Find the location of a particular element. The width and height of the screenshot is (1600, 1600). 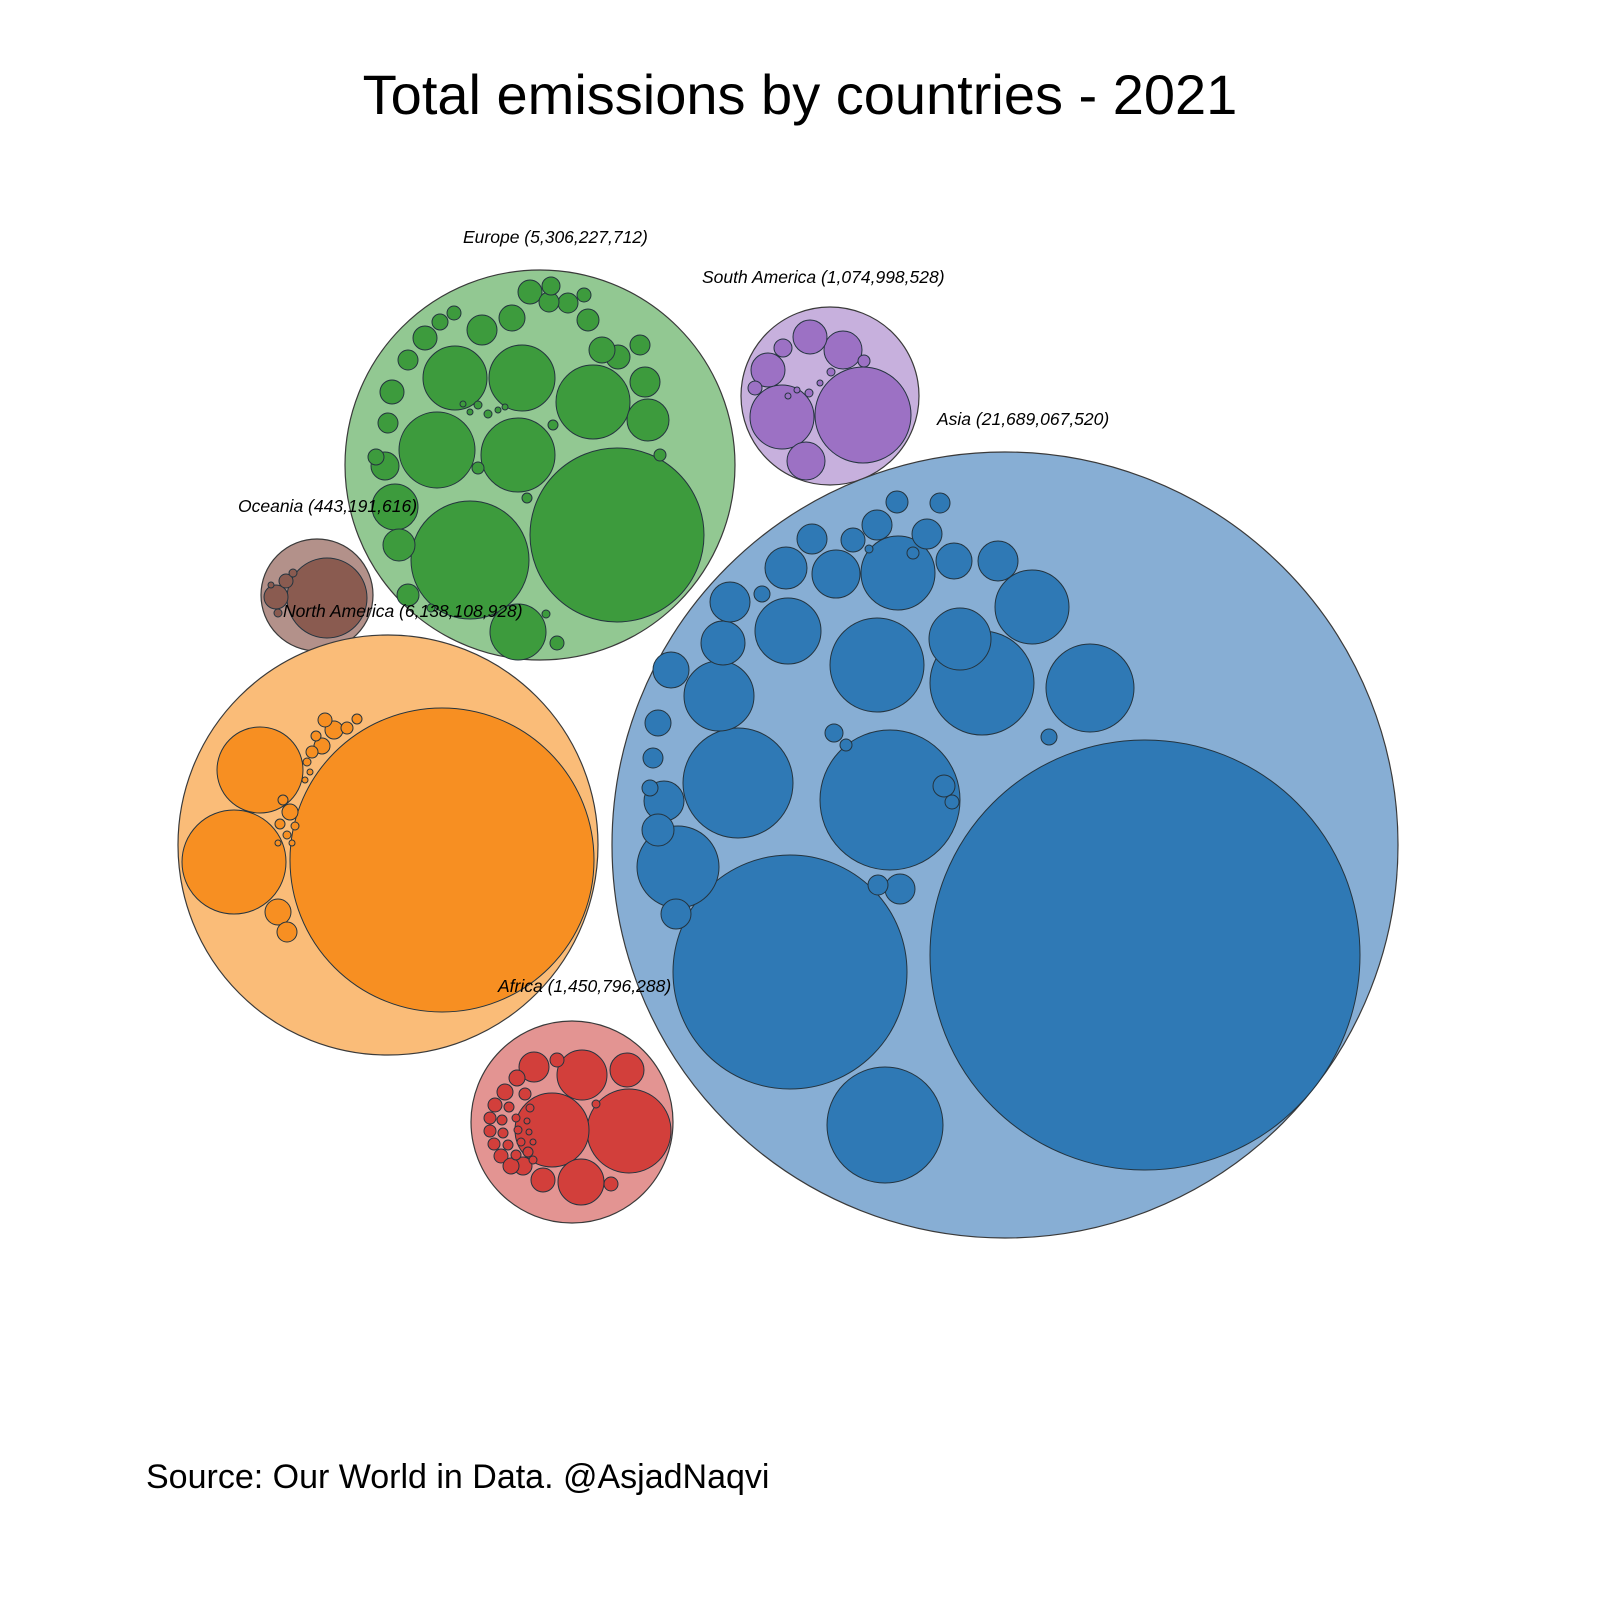

cluster-north-america is located at coordinates (388, 845).